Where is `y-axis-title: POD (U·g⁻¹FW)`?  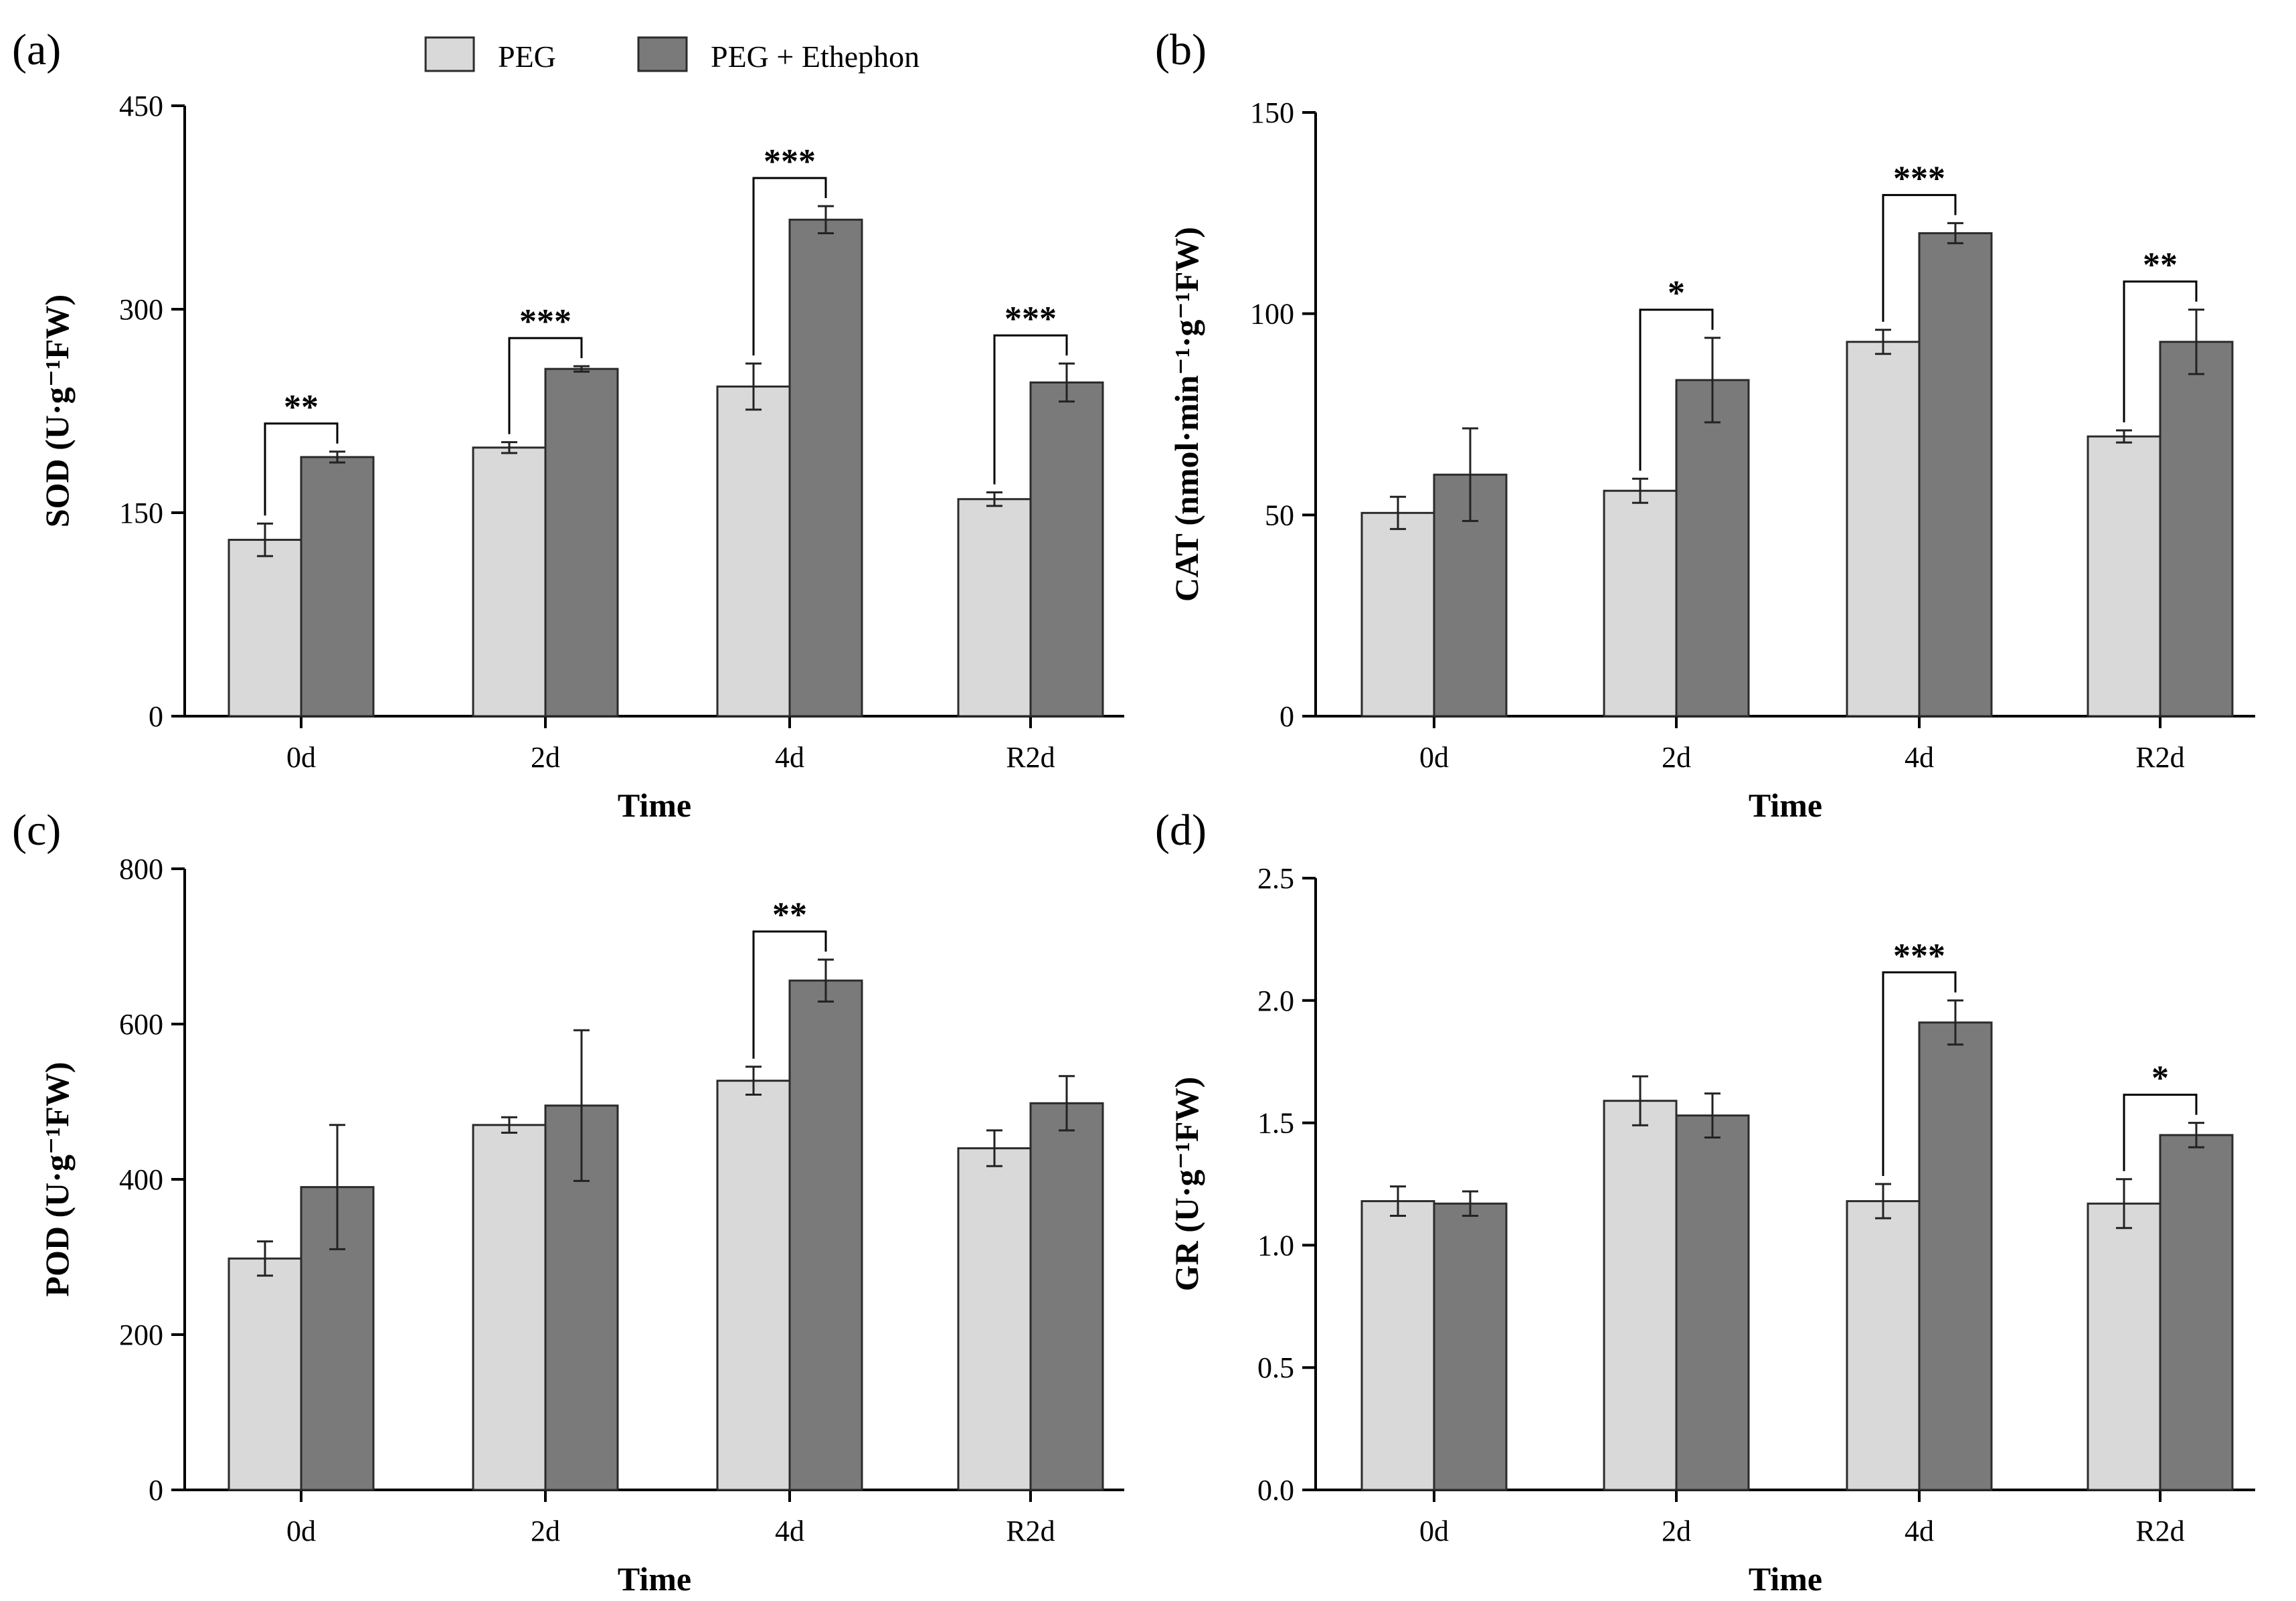 y-axis-title: POD (U·g⁻¹FW) is located at coordinates (57, 1179).